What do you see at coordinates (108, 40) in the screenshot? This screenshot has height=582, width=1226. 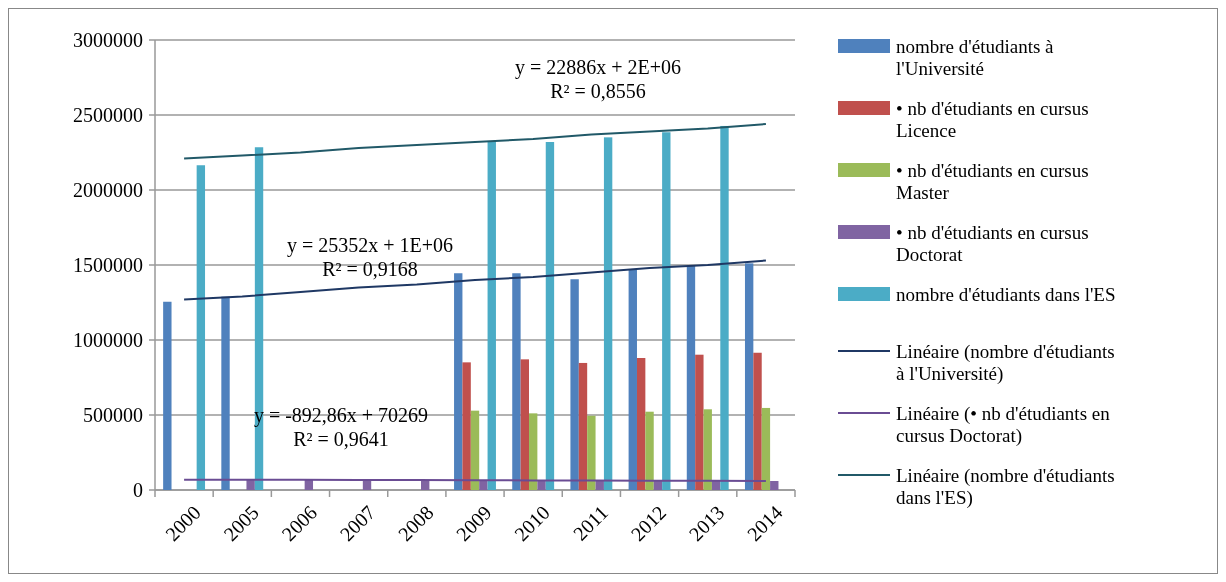 I see `y-tick-label: 3000000` at bounding box center [108, 40].